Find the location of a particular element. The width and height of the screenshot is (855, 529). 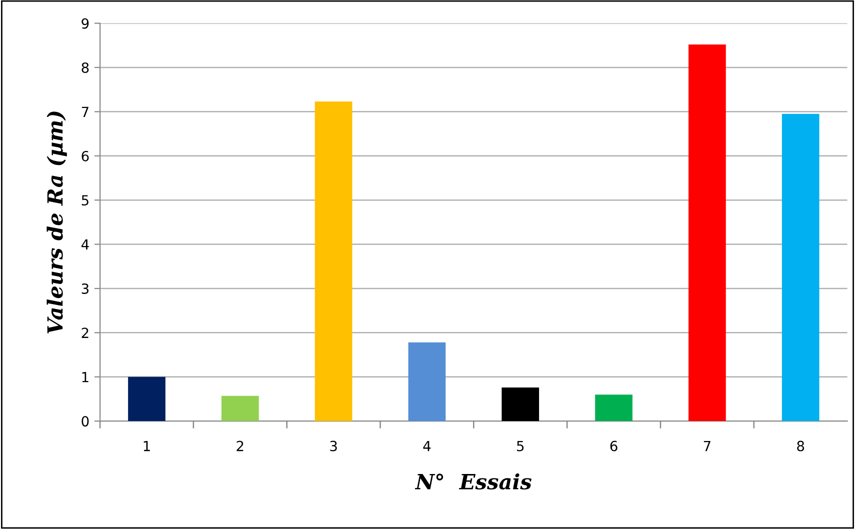

y-tick-label: 3 is located at coordinates (85, 288).